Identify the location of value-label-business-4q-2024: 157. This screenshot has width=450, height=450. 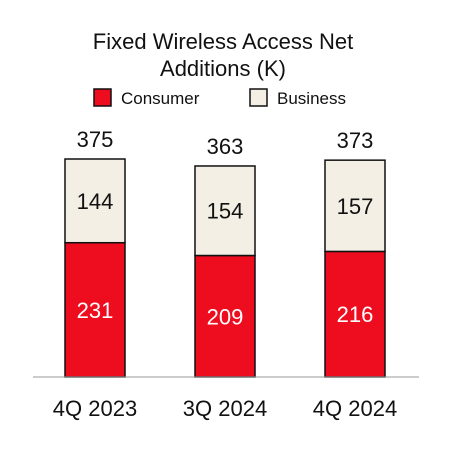
(355, 206).